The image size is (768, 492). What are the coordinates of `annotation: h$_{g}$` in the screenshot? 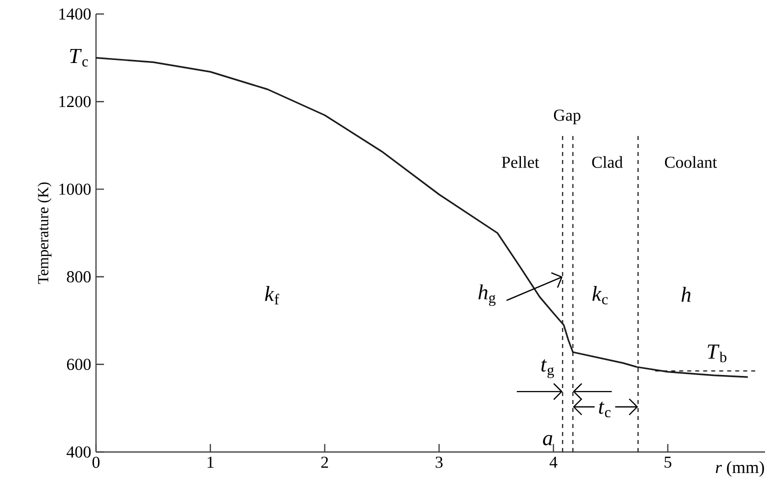 It's located at (487, 295).